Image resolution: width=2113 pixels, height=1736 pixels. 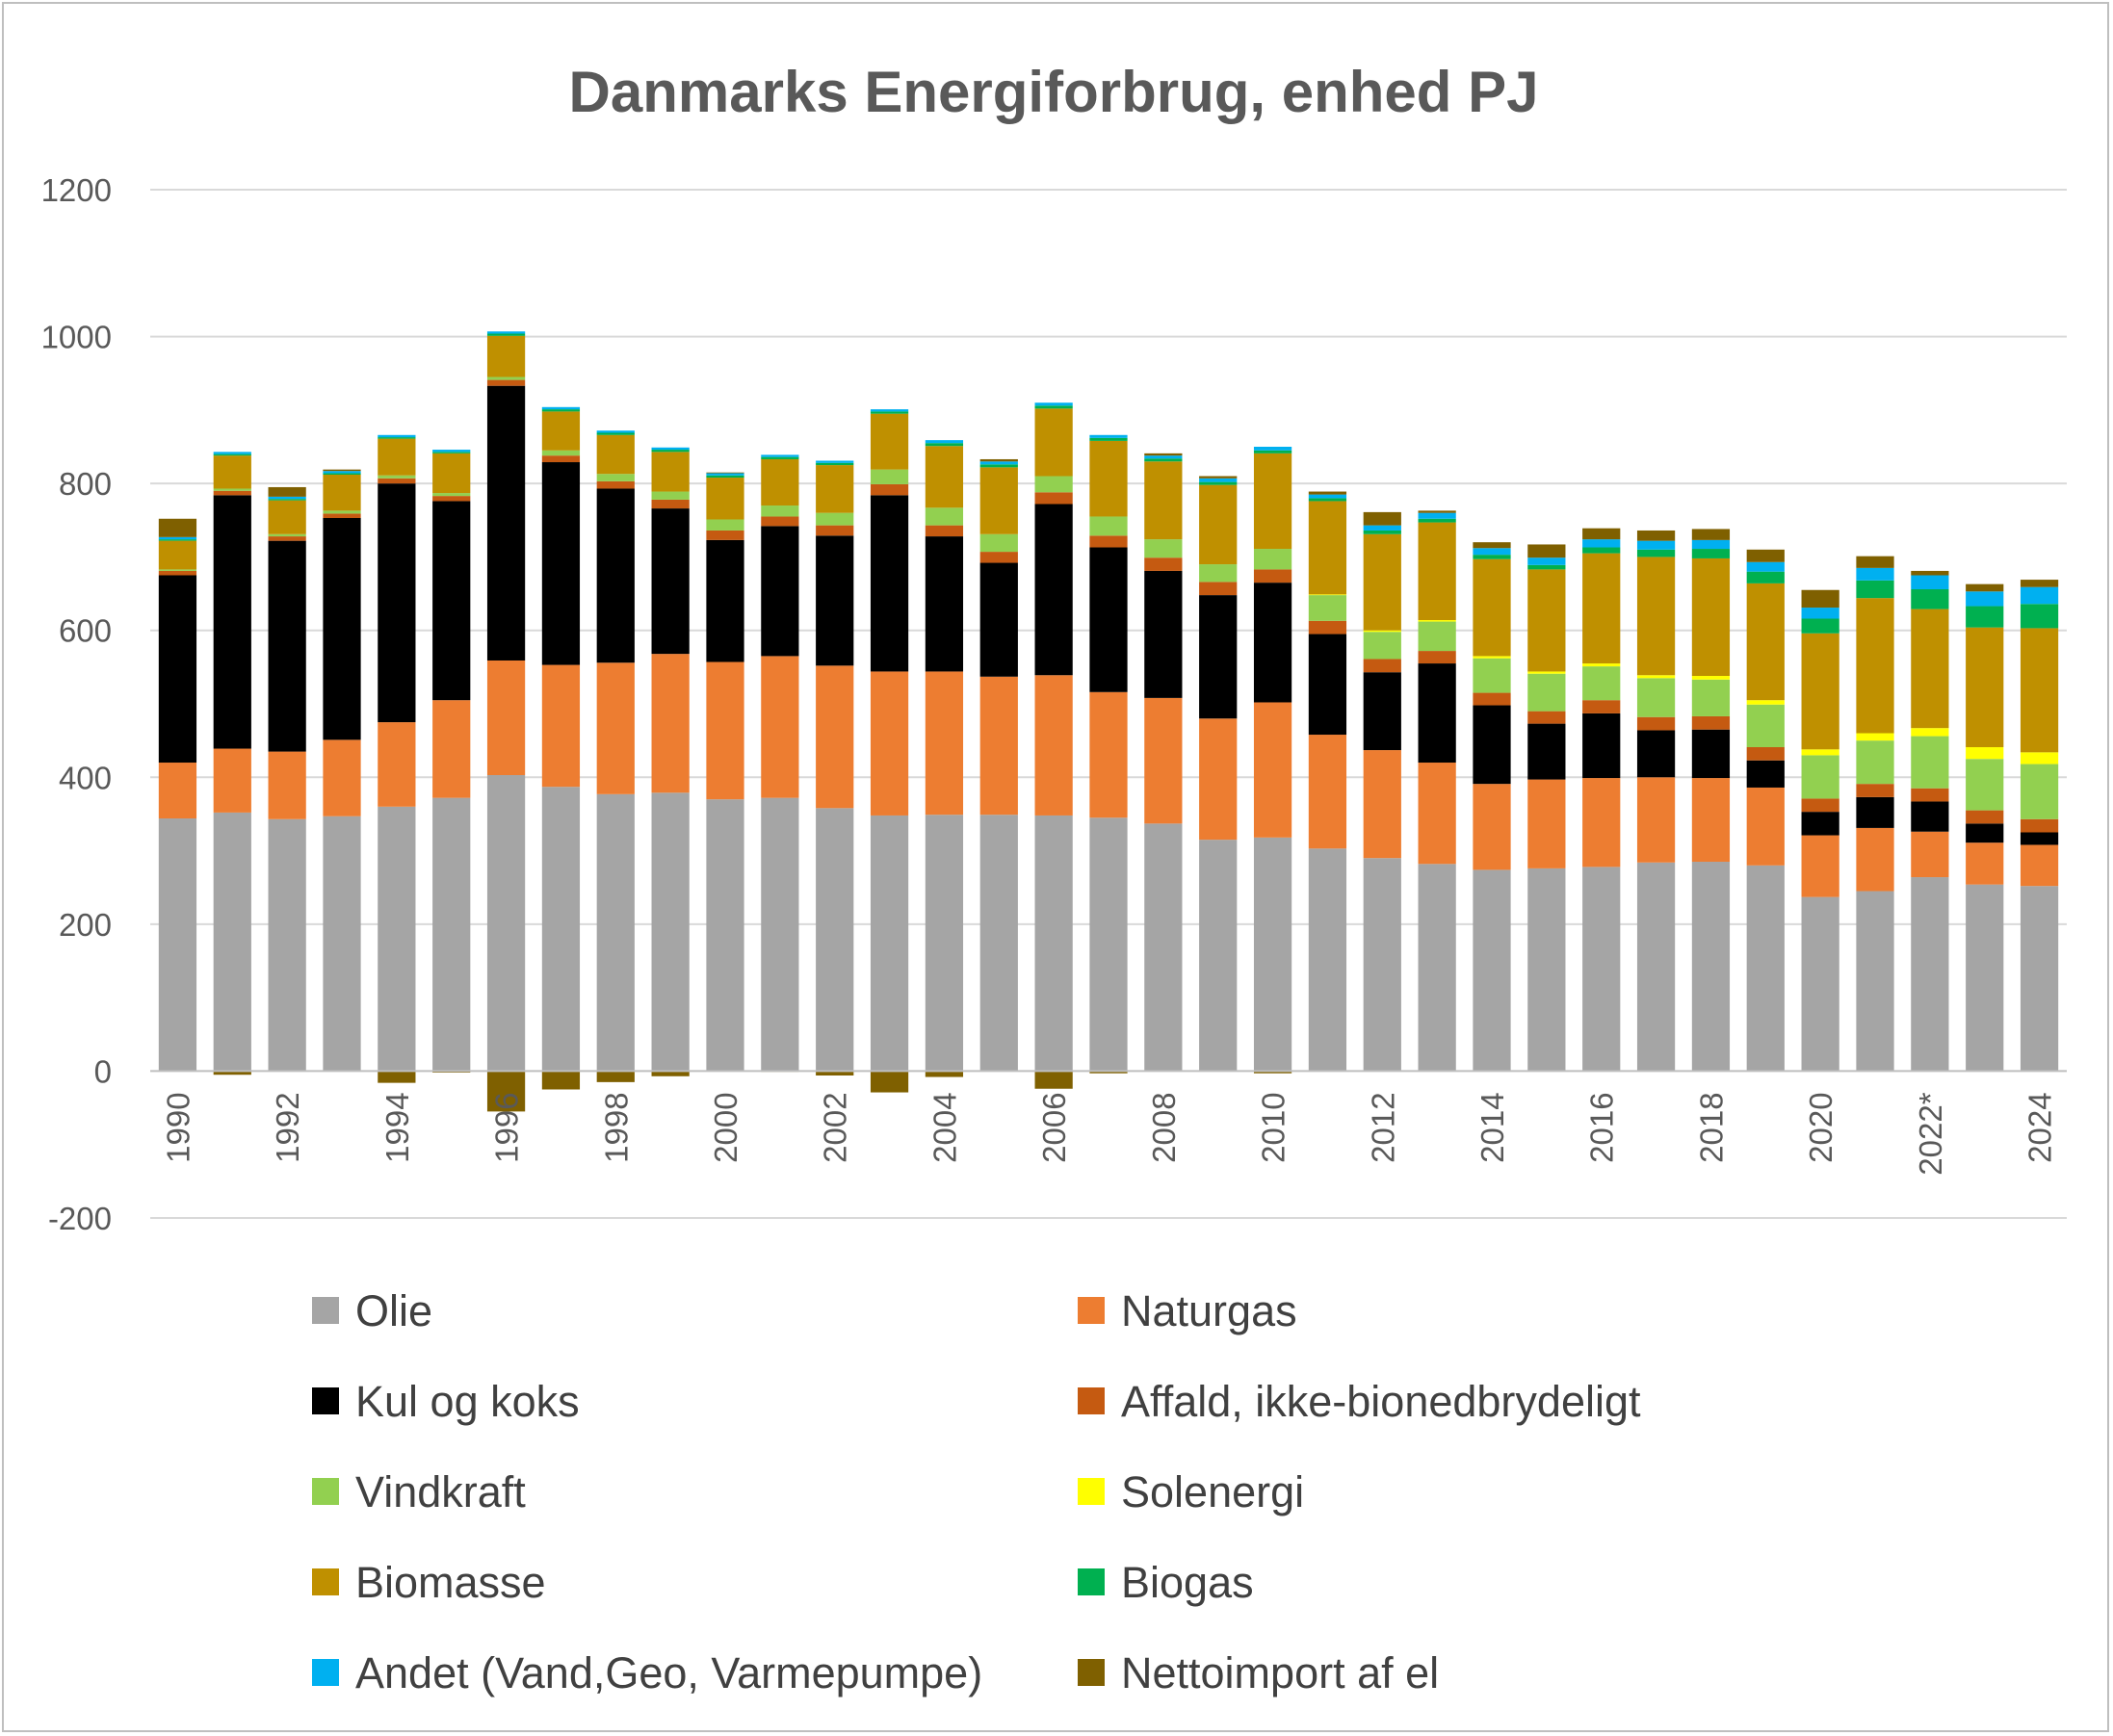 What do you see at coordinates (1359, 1401) in the screenshot?
I see `legend-item: Affald, ikke-bionedbrydeligt` at bounding box center [1359, 1401].